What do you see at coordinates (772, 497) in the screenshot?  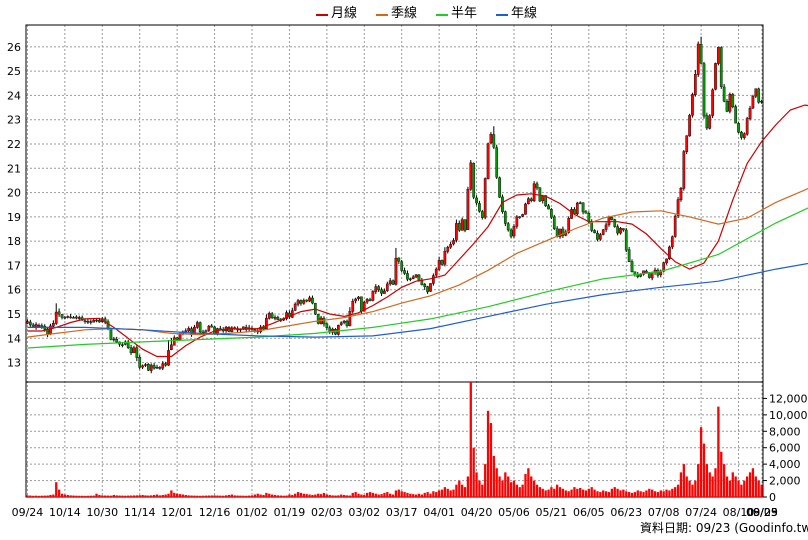 I see `volume-tick-label: 0` at bounding box center [772, 497].